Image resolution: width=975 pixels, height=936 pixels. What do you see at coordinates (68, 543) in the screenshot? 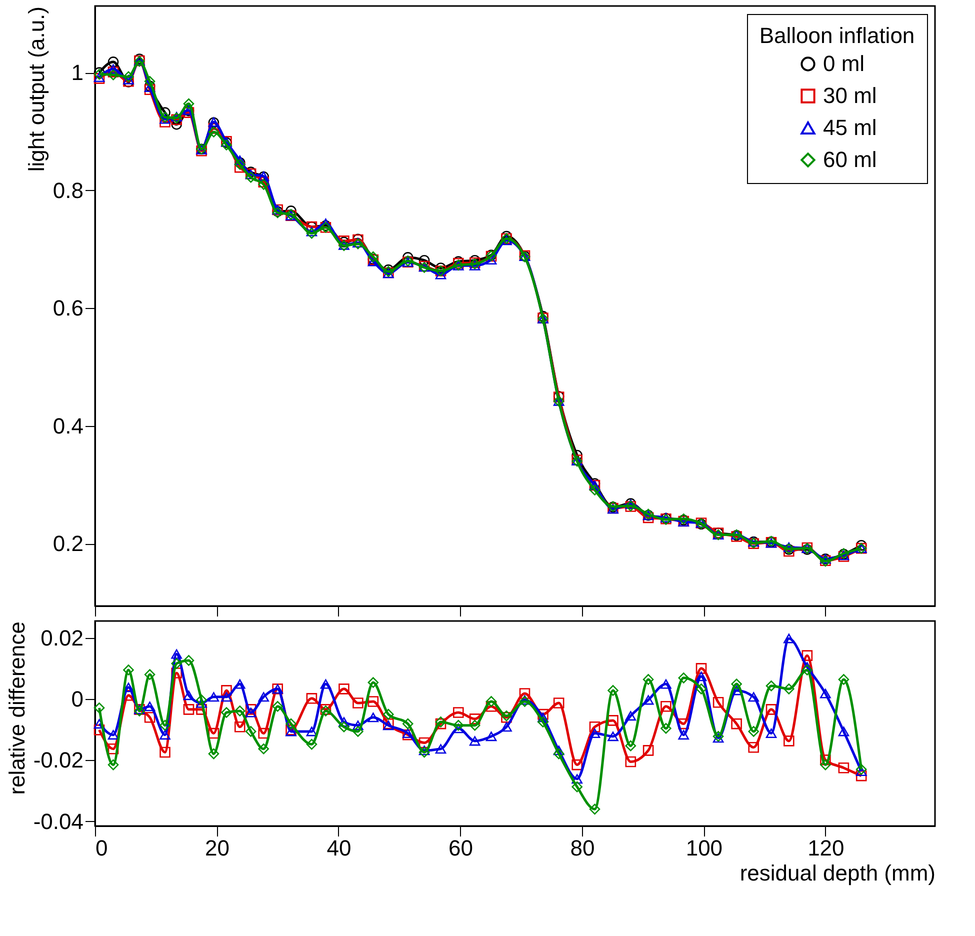
I see `y-tick-label: 0.2` at bounding box center [68, 543].